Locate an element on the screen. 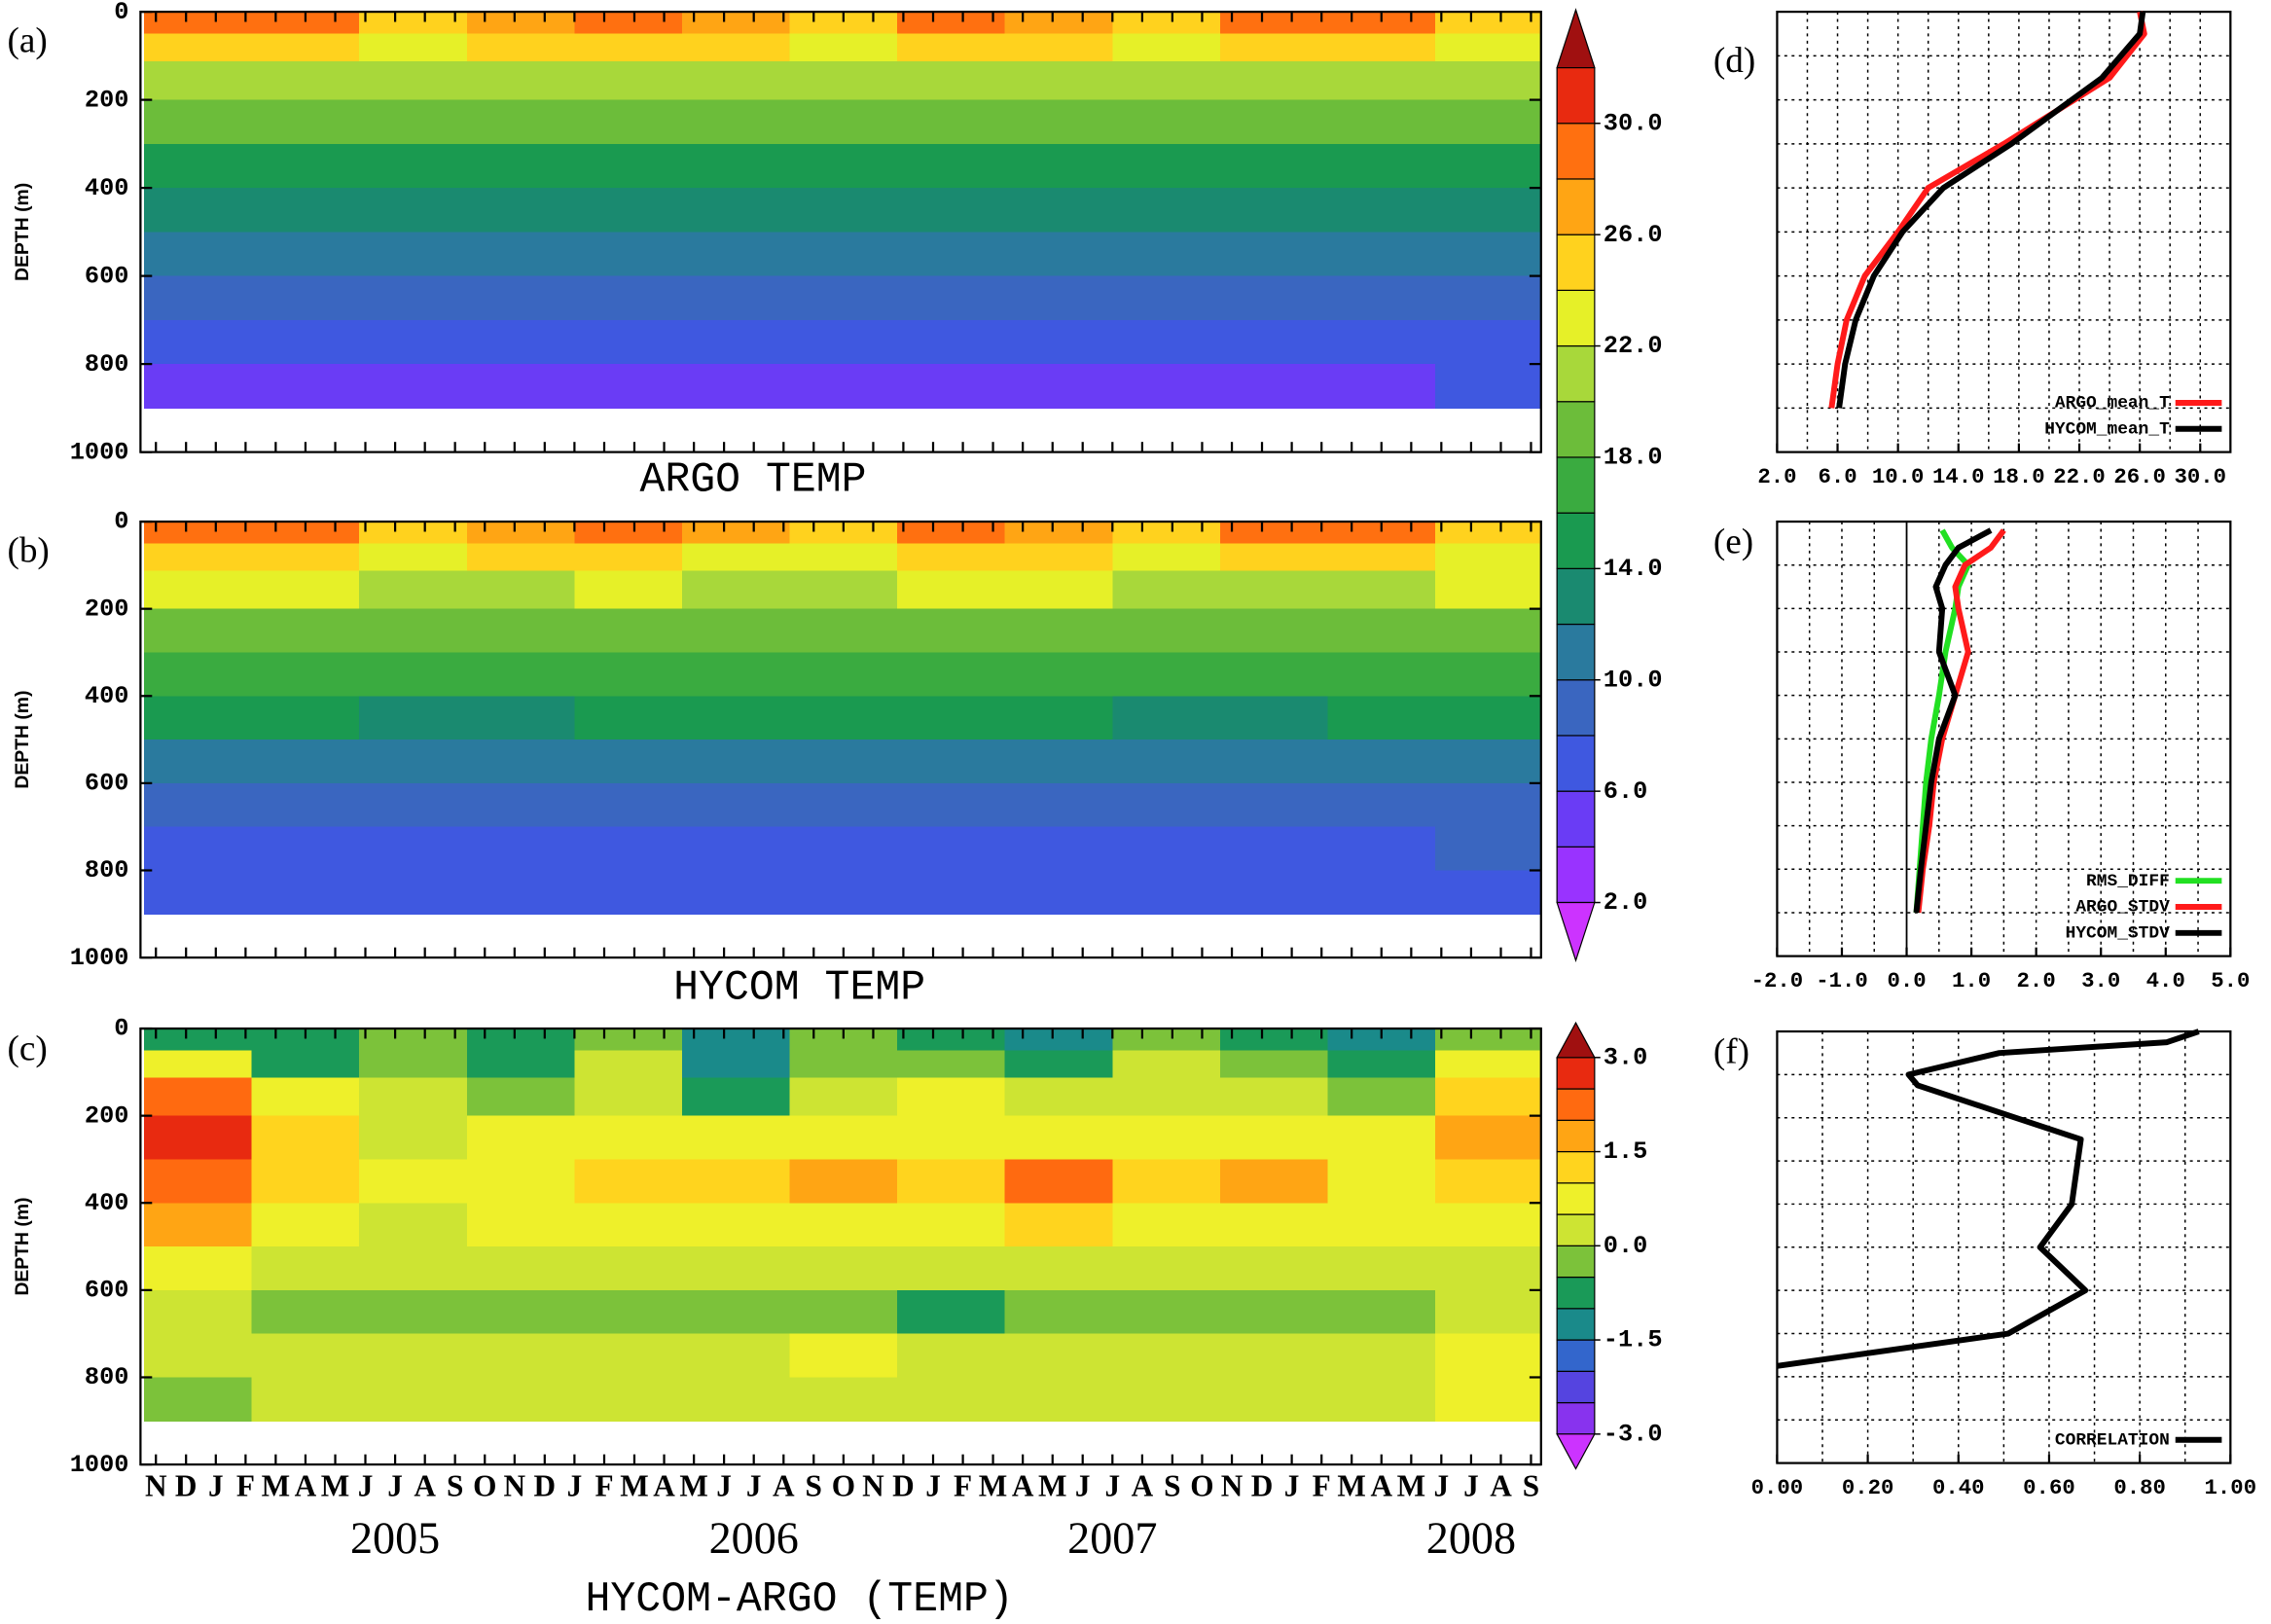 This screenshot has height=1624, width=2271. month-label: M is located at coordinates (993, 1486).